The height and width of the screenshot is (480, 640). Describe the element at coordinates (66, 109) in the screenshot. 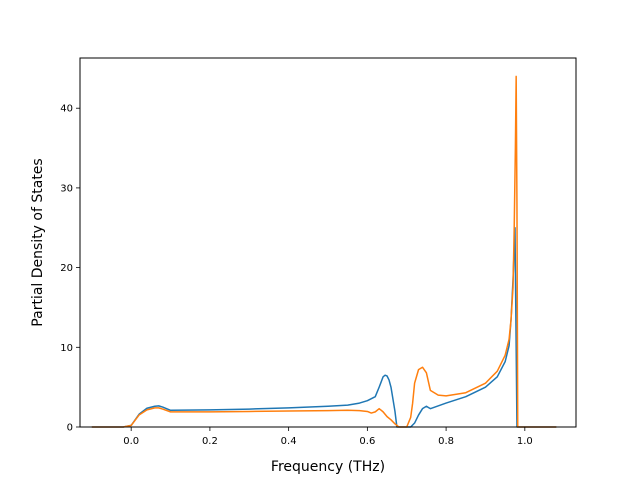

I see `y-tick-label: 40` at that location.